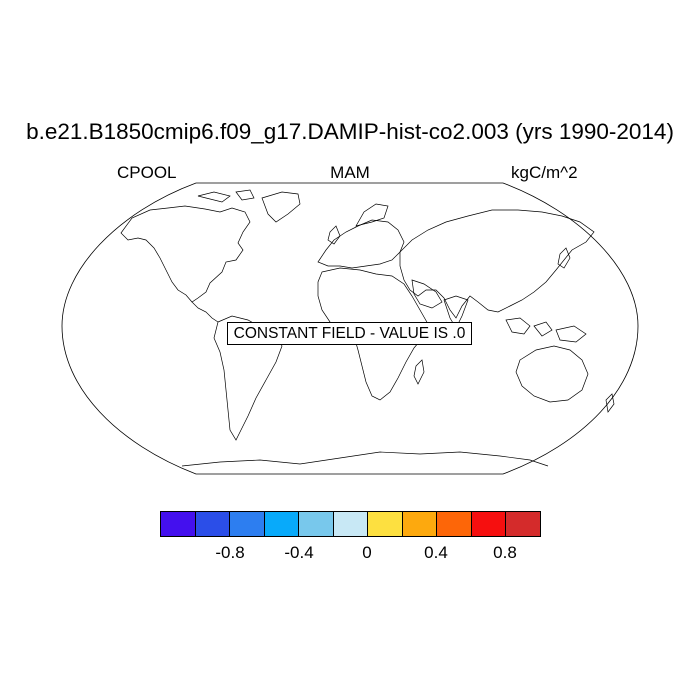  What do you see at coordinates (365, 459) in the screenshot?
I see `antarctica-coast` at bounding box center [365, 459].